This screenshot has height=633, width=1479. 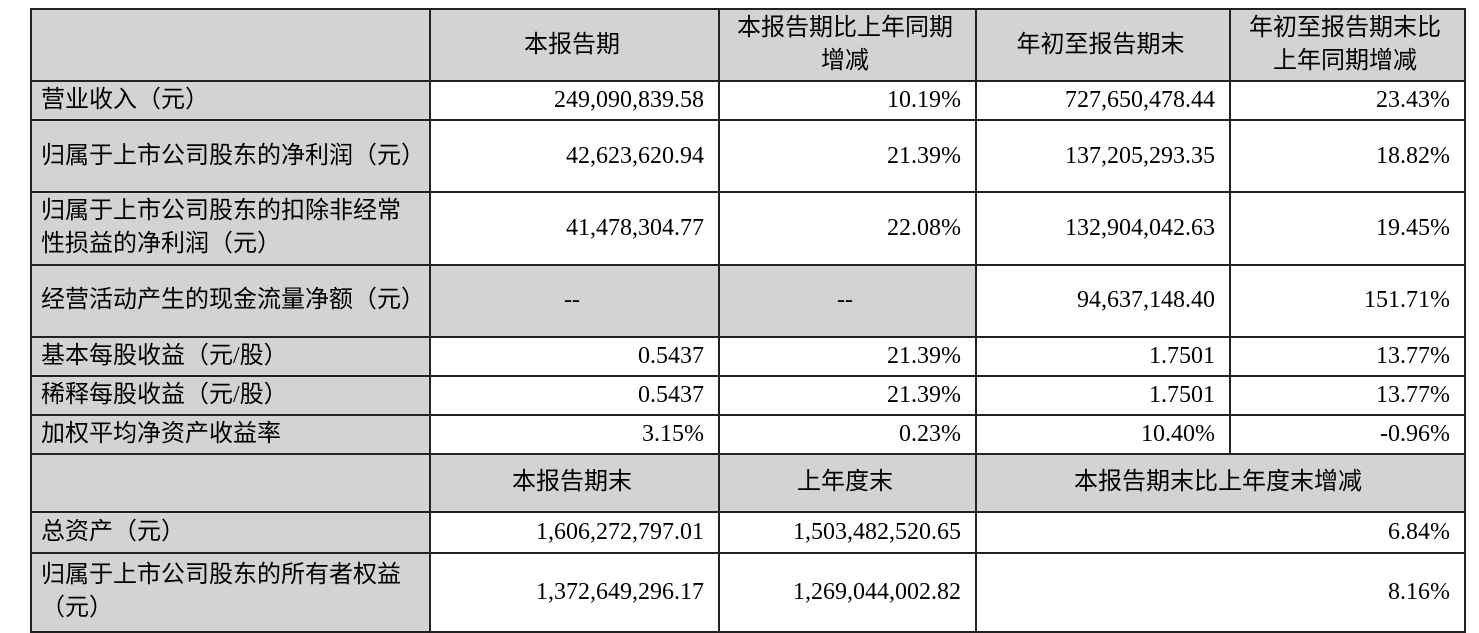 What do you see at coordinates (574, 592) in the screenshot?
I see `cell-period-end: 1,372,649,296.17` at bounding box center [574, 592].